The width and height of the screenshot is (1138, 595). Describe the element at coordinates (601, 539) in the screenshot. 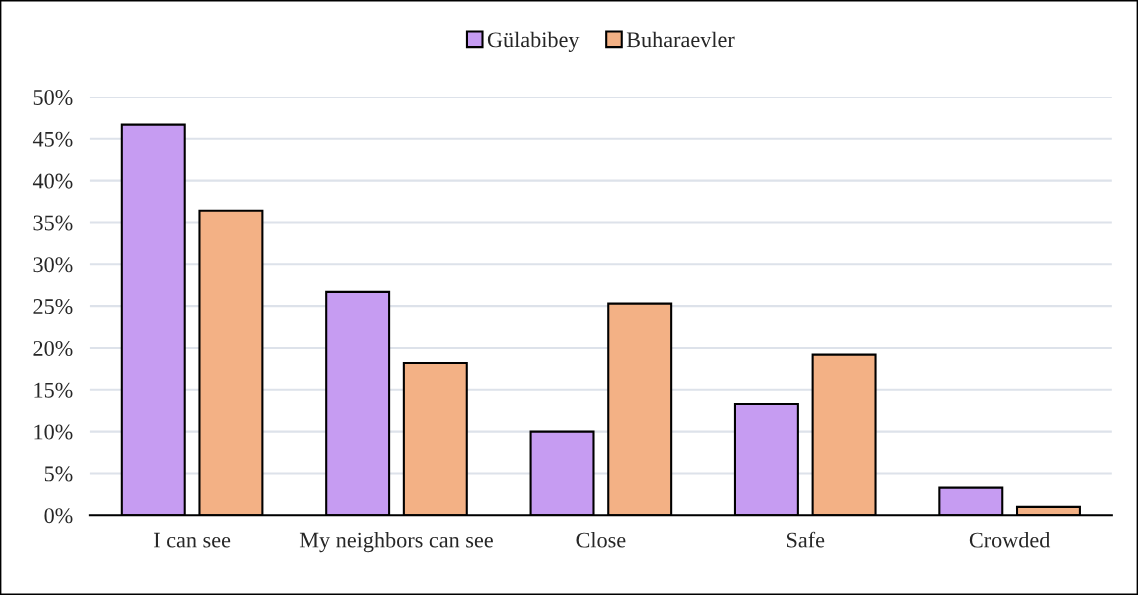

I see `x-tick-label: Close` at that location.